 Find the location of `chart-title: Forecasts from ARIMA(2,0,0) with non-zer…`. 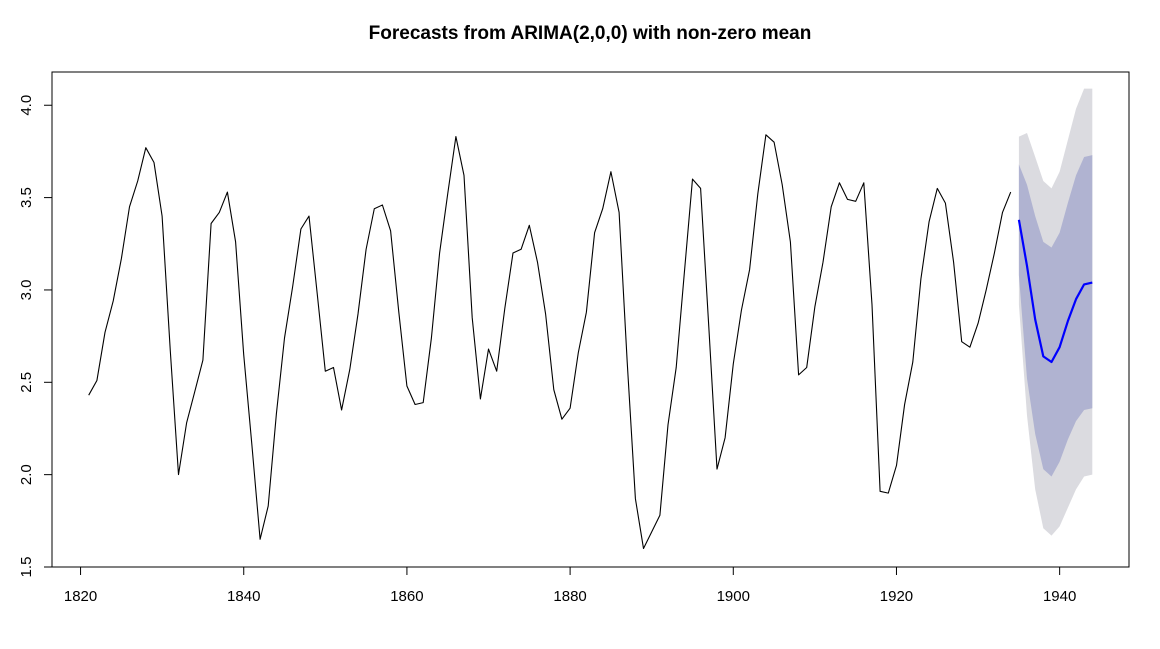

chart-title: Forecasts from ARIMA(2,0,0) with non-zer… is located at coordinates (590, 33).